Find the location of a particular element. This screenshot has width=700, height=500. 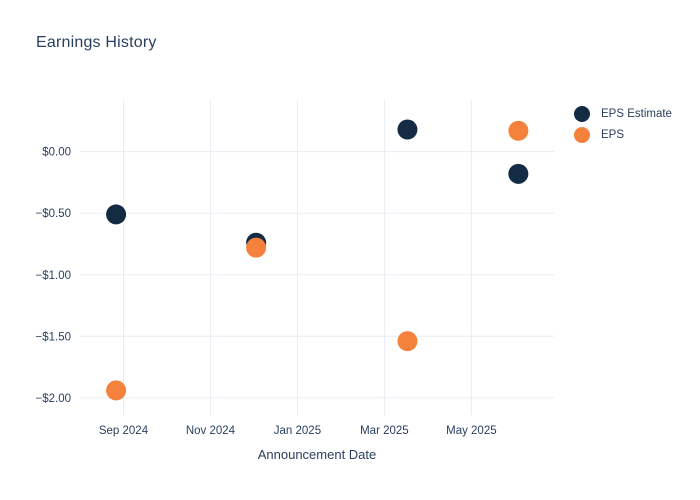

y-tick-label: $0.00 is located at coordinates (56, 153).